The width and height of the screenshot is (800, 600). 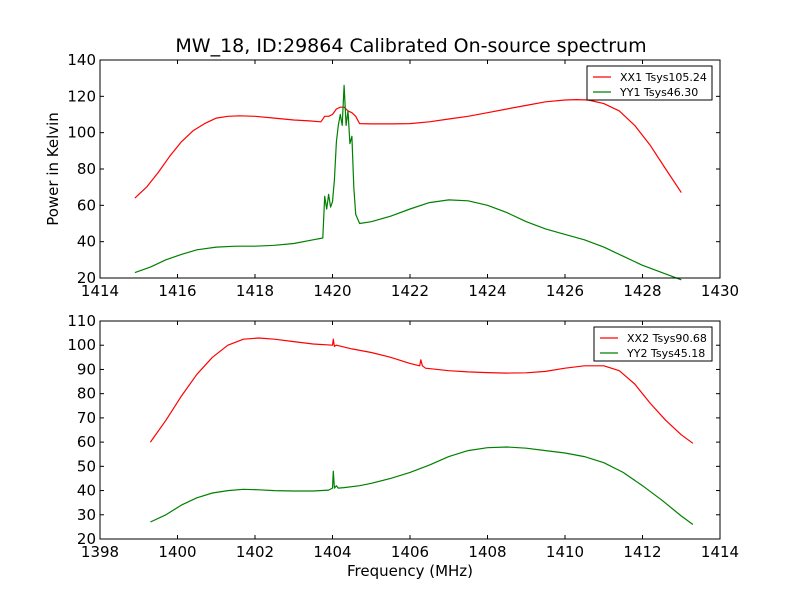 What do you see at coordinates (86, 539) in the screenshot?
I see `bottom-y-tick-label: 20` at bounding box center [86, 539].